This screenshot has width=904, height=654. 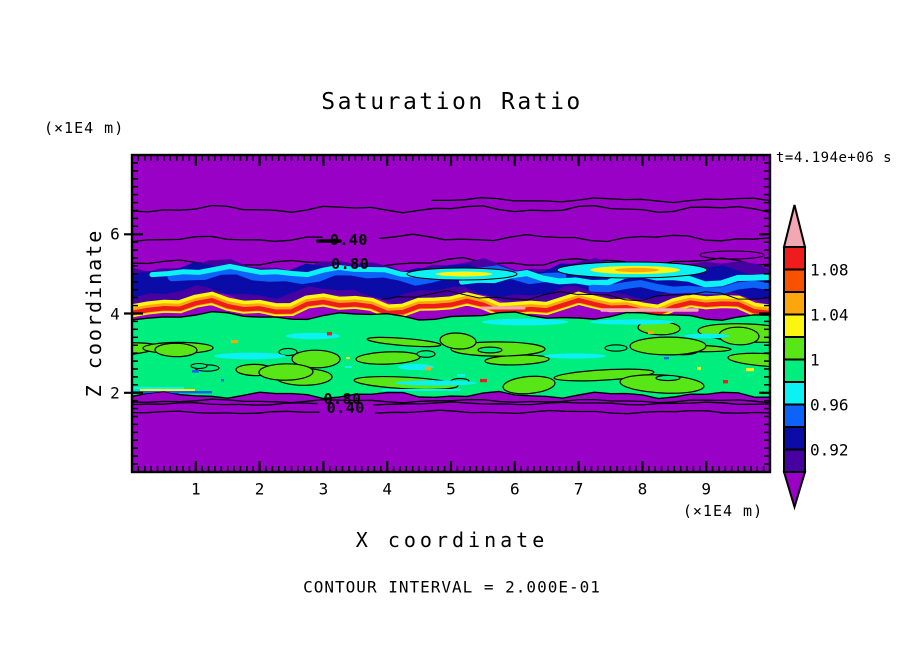 What do you see at coordinates (815, 359) in the screenshot?
I see `colorbar-tick-label: 1` at bounding box center [815, 359].